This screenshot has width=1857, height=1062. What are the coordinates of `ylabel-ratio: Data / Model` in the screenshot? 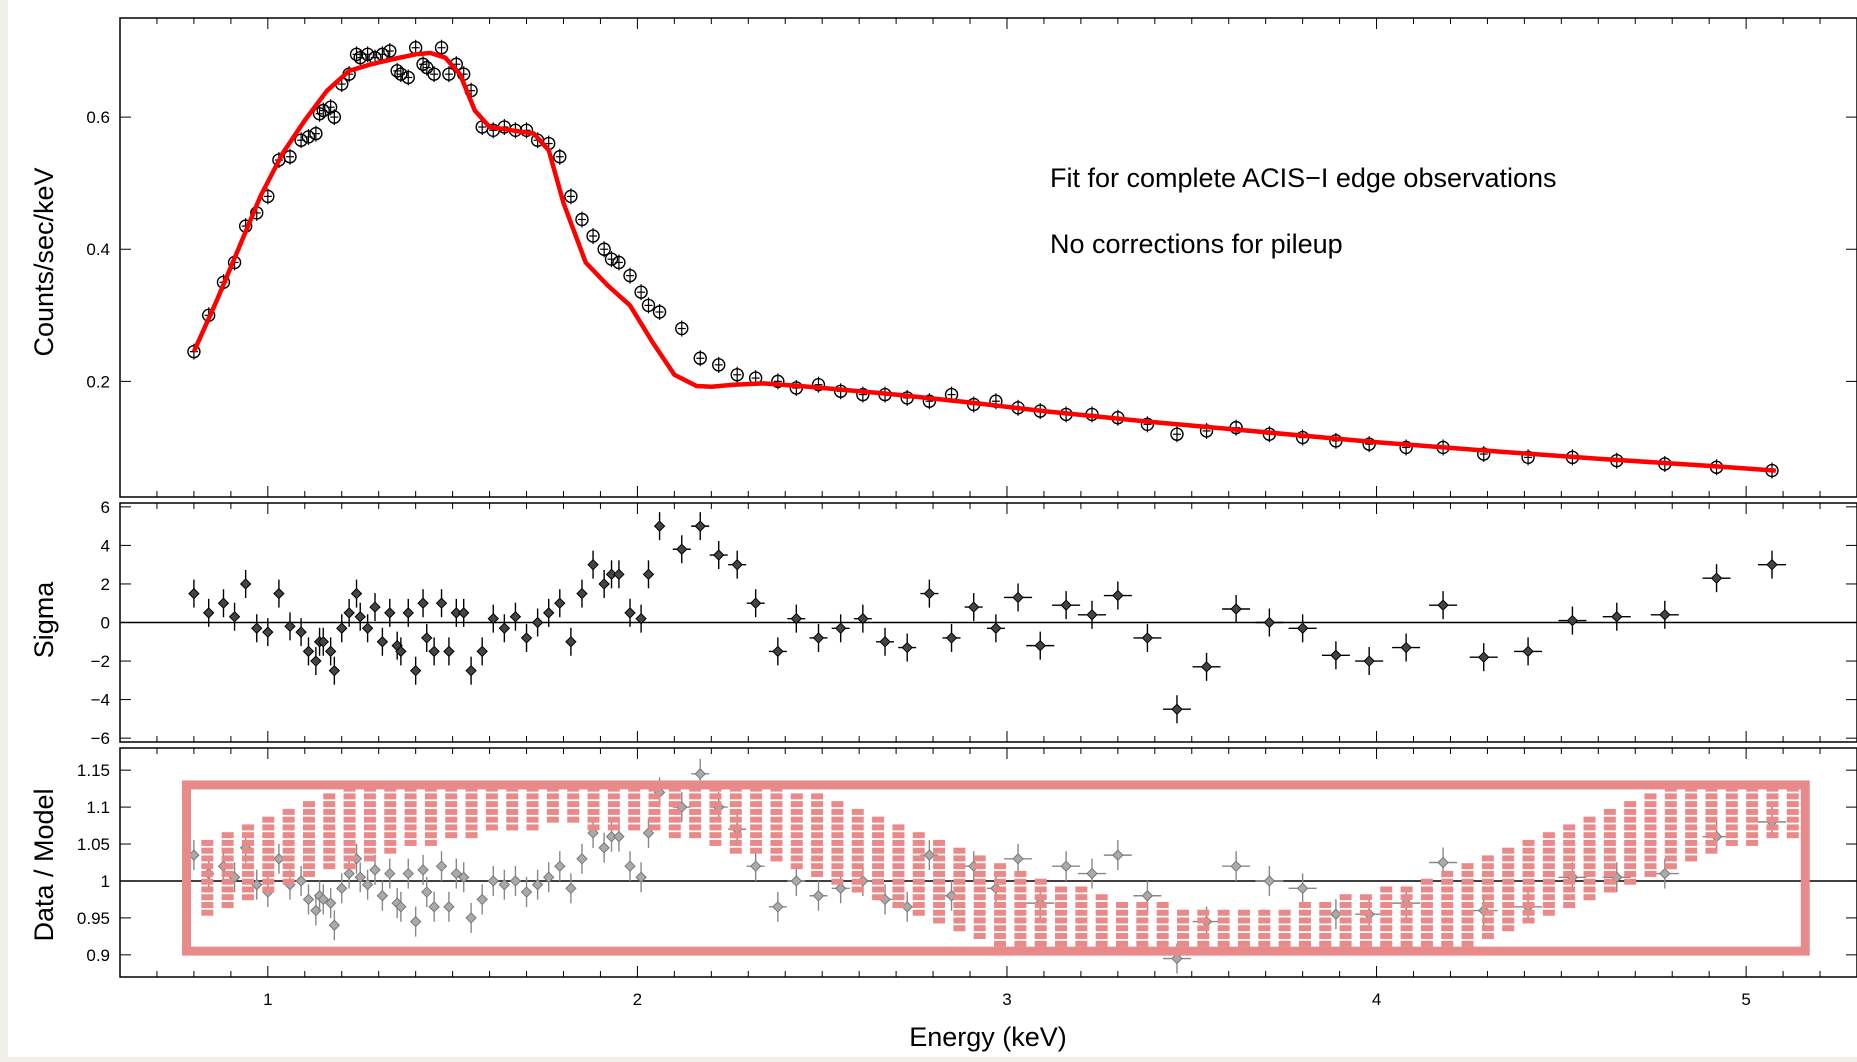 It's located at (44, 864).